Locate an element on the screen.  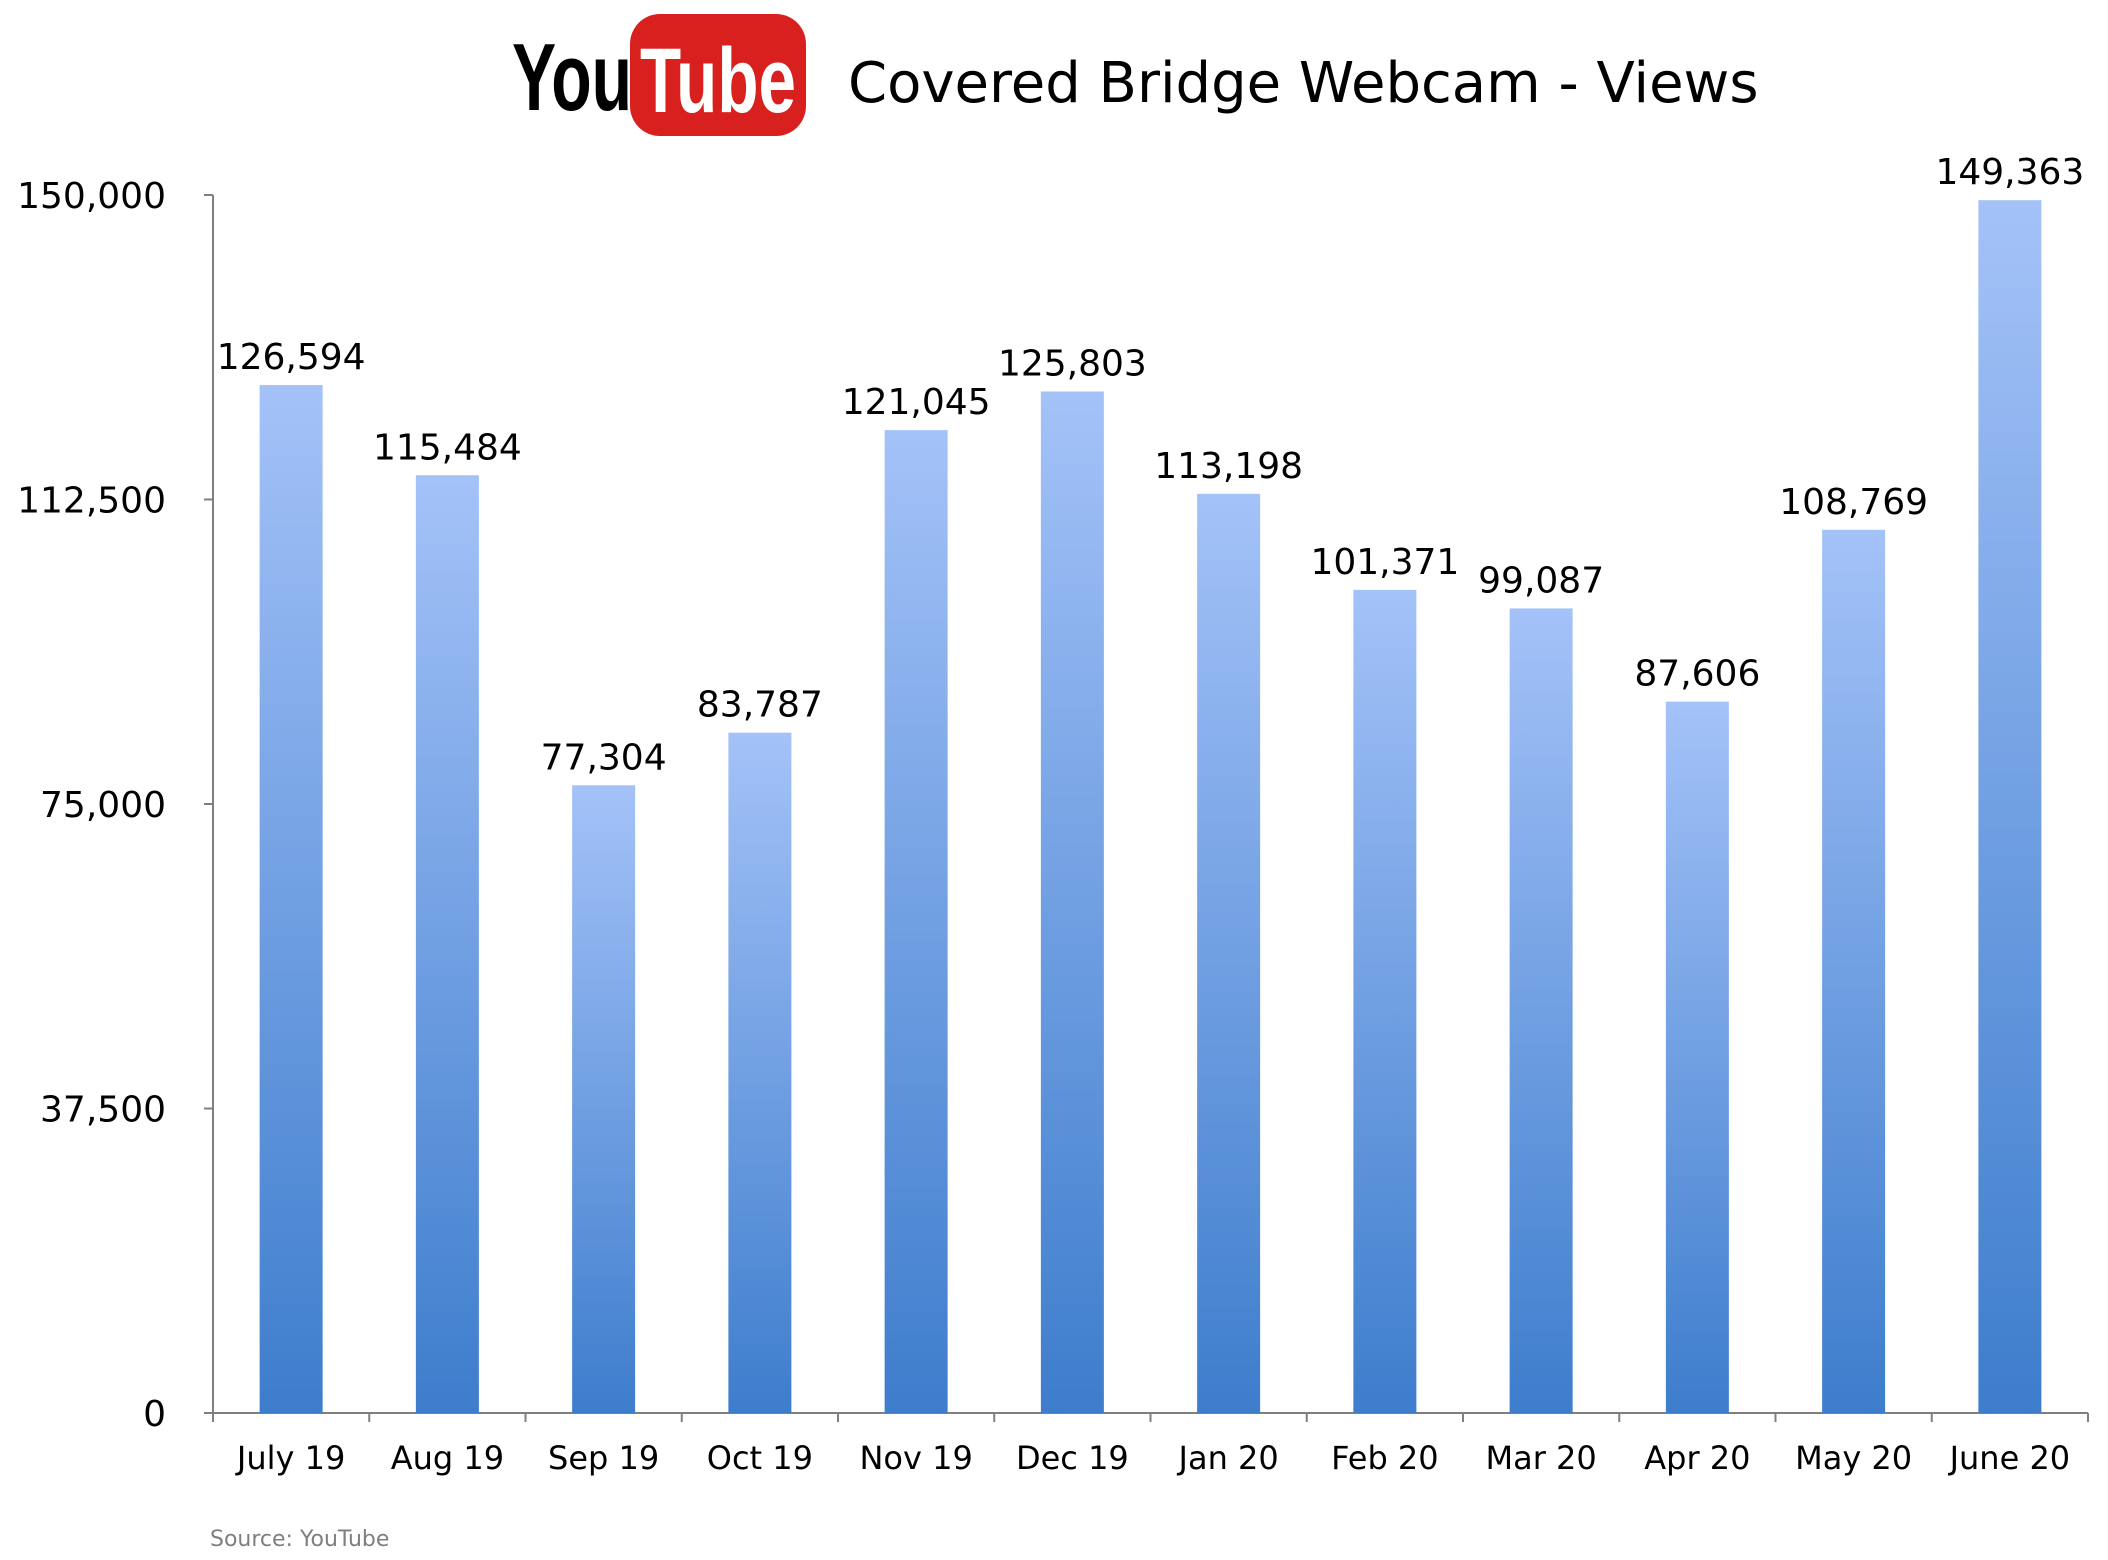
y-tick-label: 75,000 is located at coordinates (103, 805).